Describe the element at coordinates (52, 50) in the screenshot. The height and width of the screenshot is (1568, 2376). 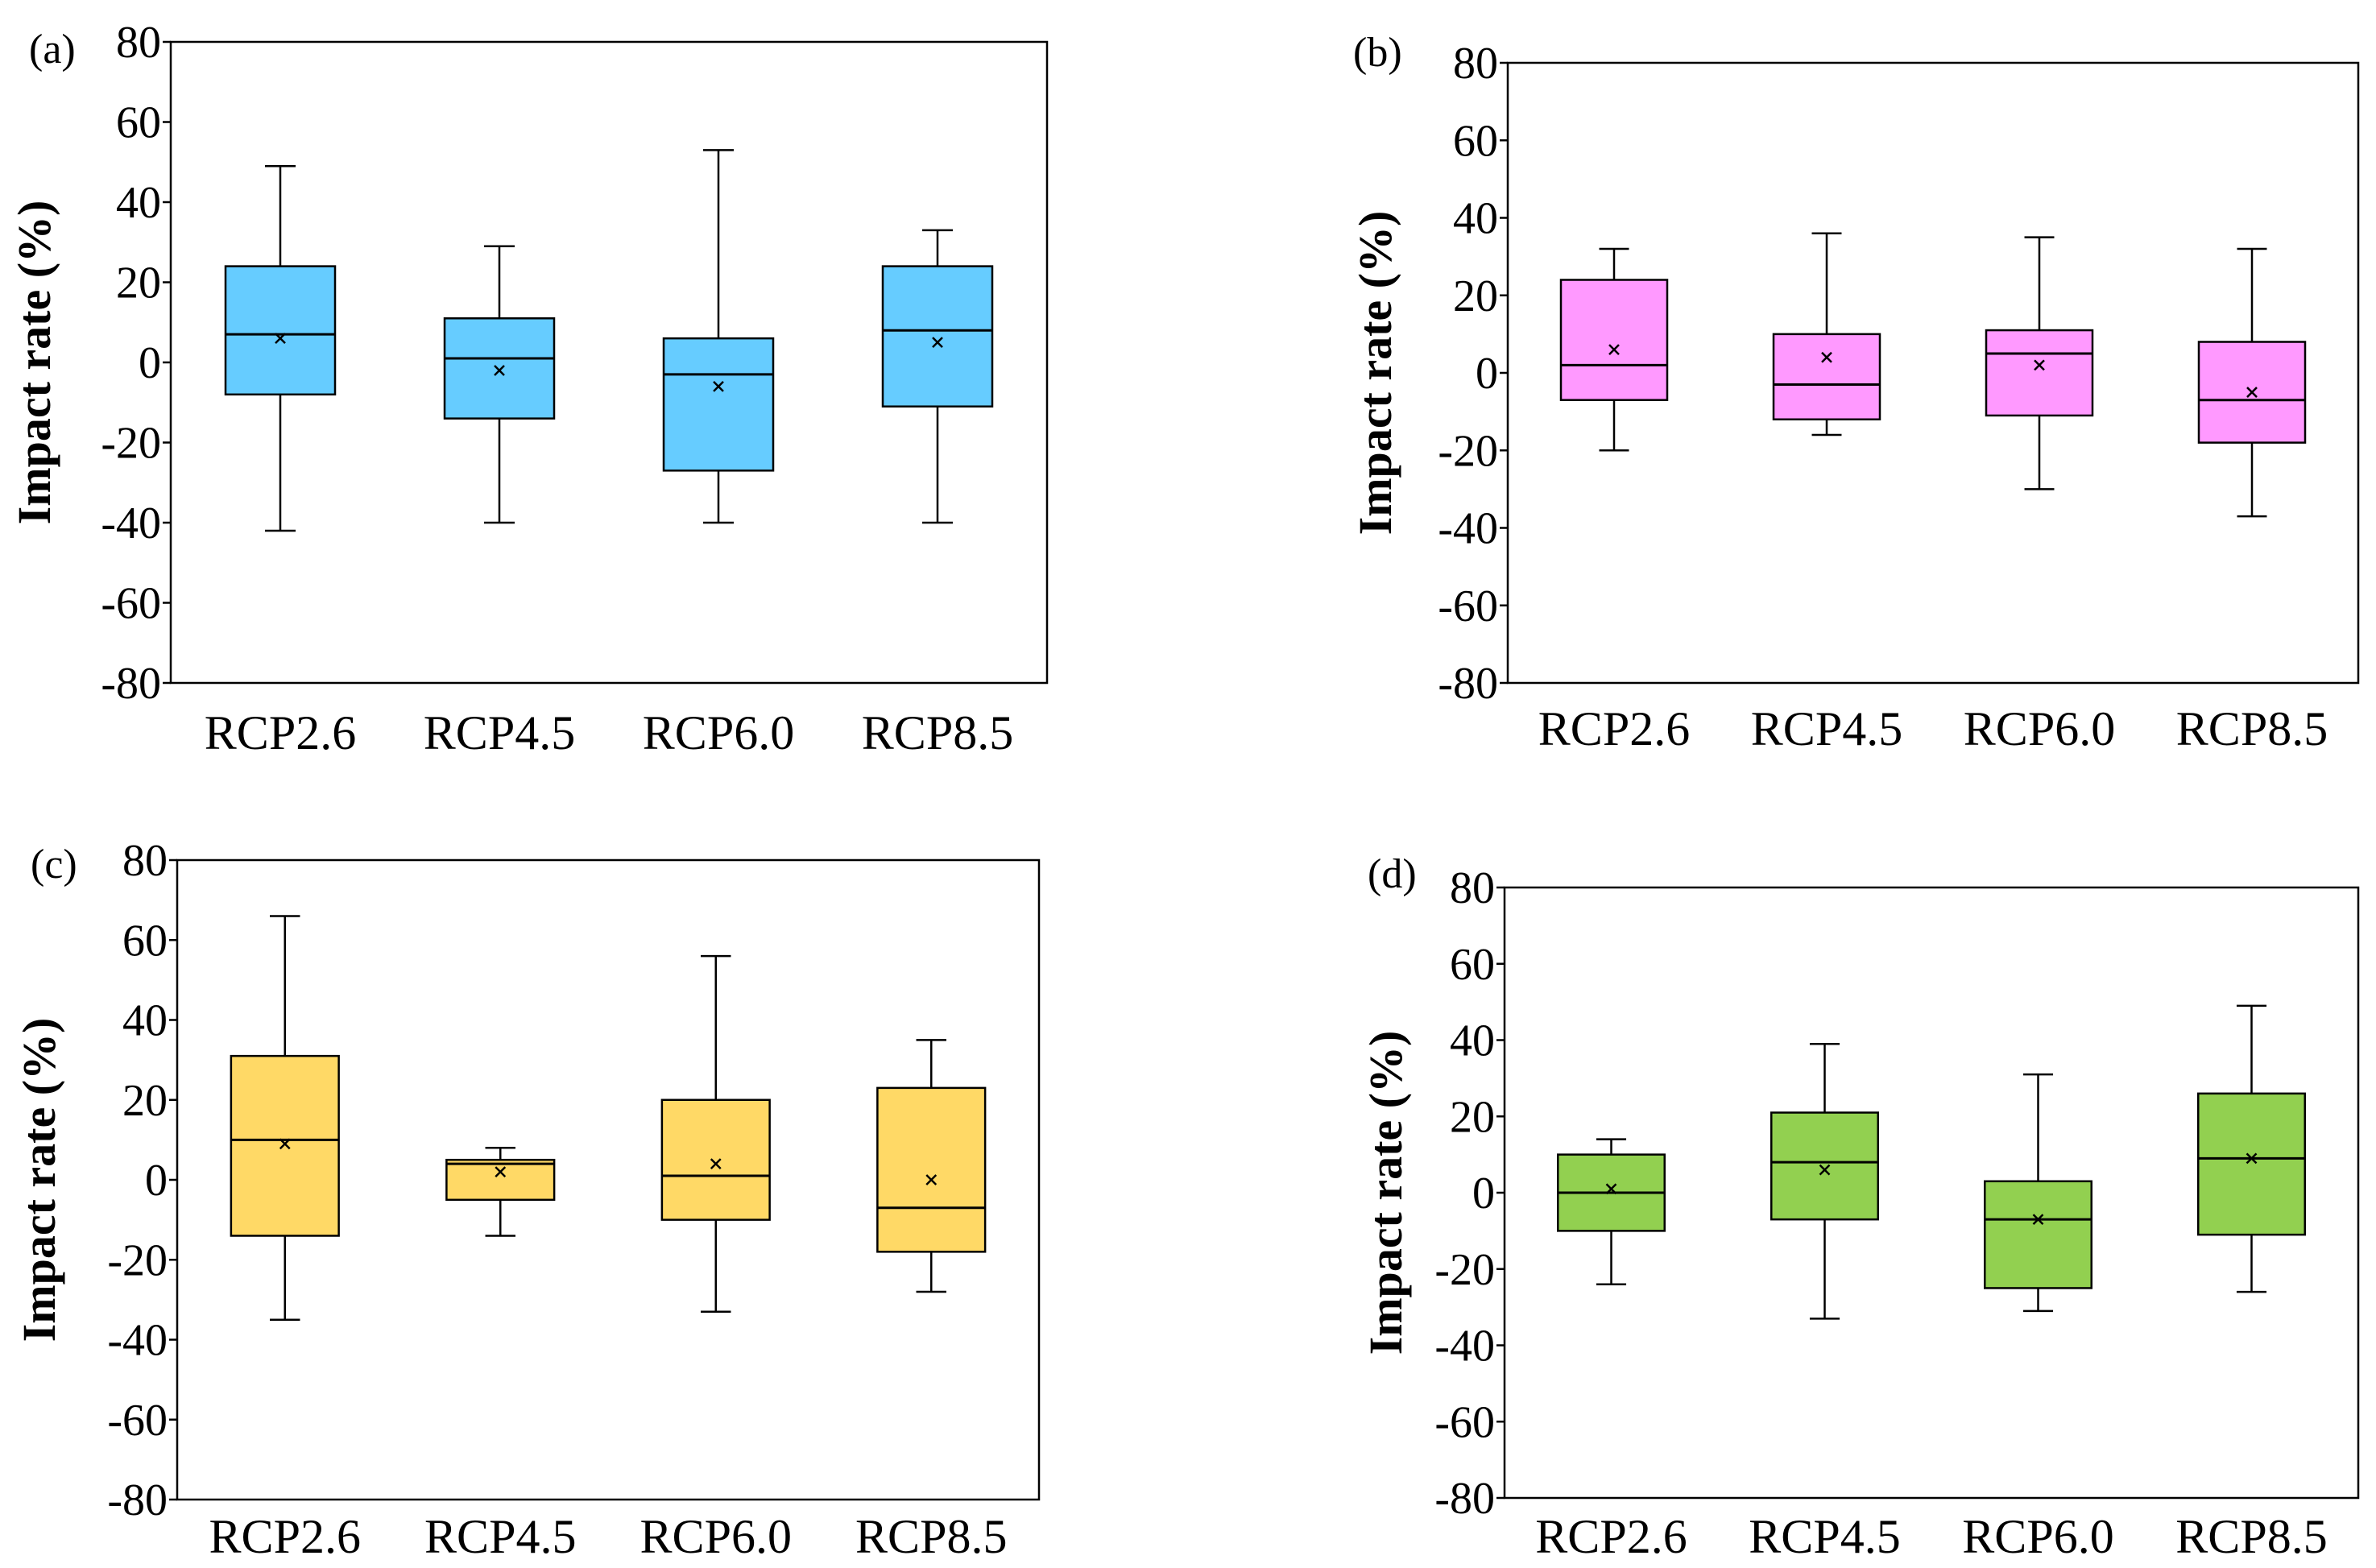
I see `panel-label: (a)` at that location.